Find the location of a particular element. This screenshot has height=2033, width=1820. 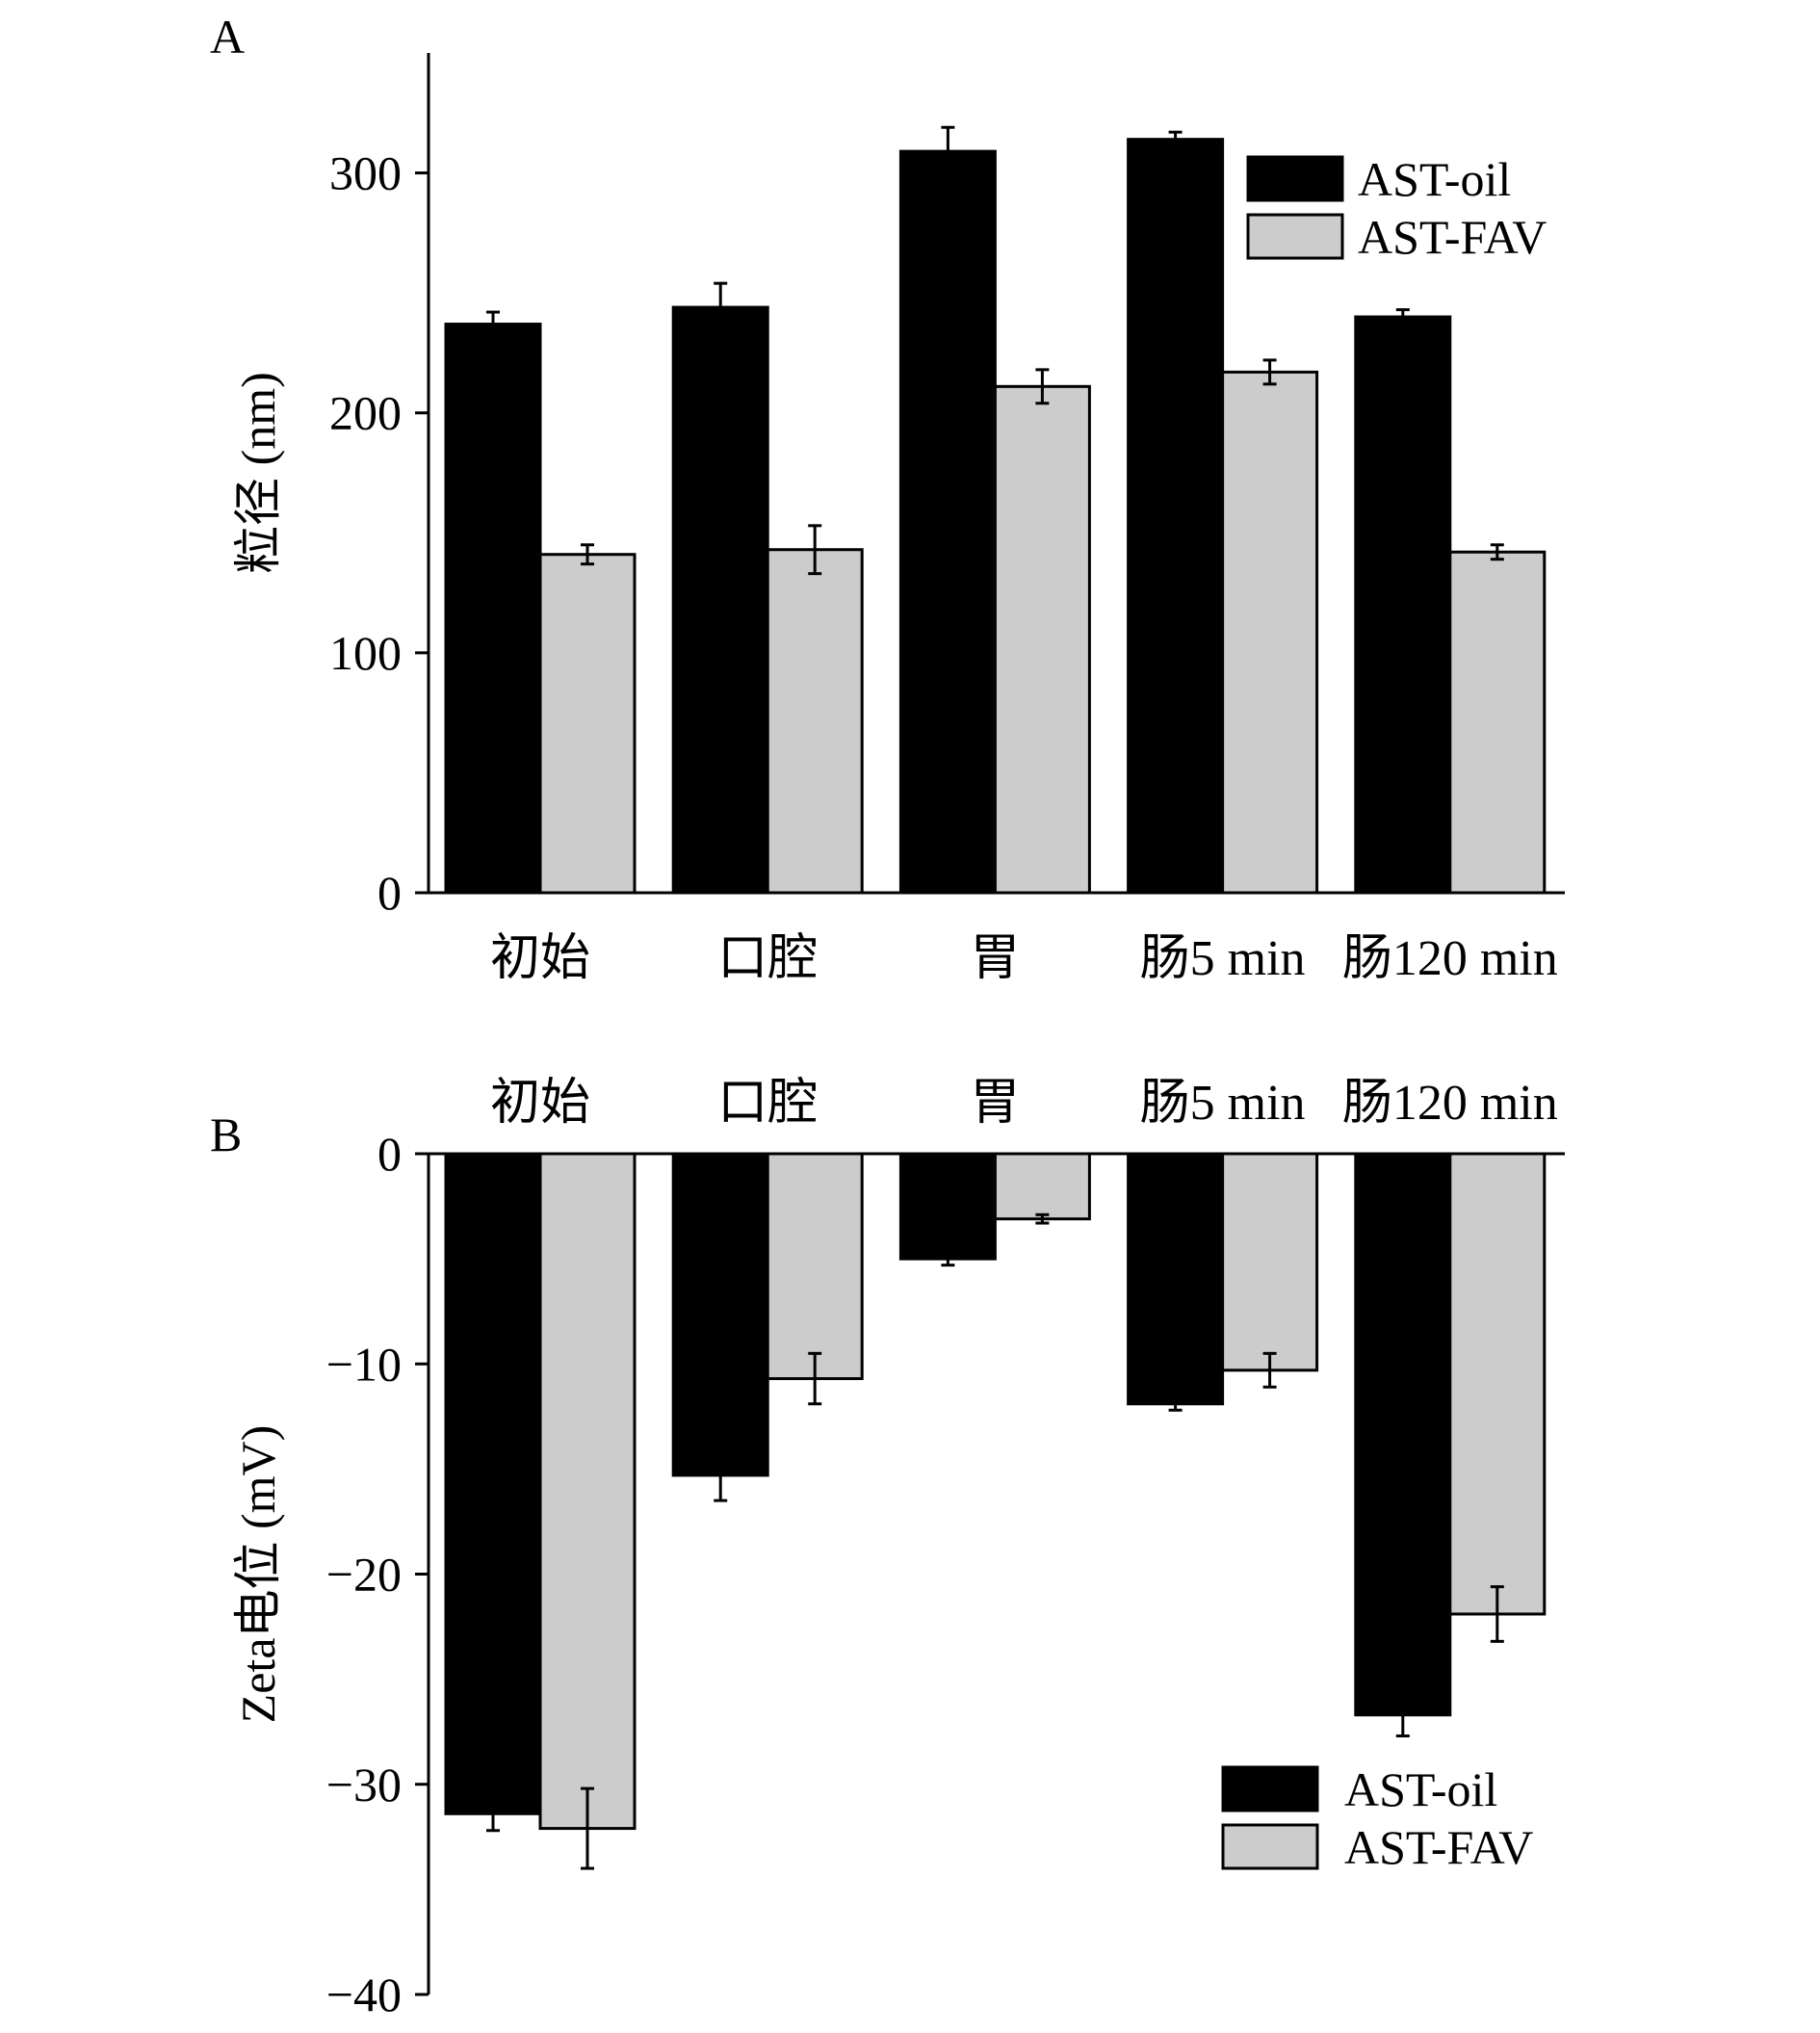

panel-b-legend-swatch-ast-fav is located at coordinates (1270, 1847).